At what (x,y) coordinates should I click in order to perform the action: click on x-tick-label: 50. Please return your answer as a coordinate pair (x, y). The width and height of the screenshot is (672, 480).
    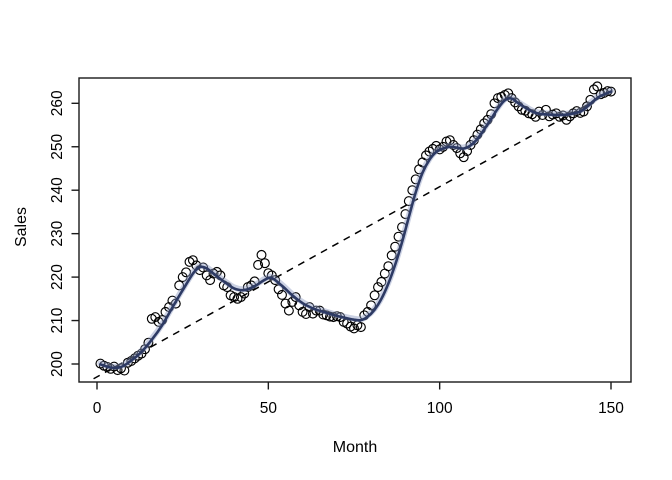
    Looking at the image, I should click on (269, 408).